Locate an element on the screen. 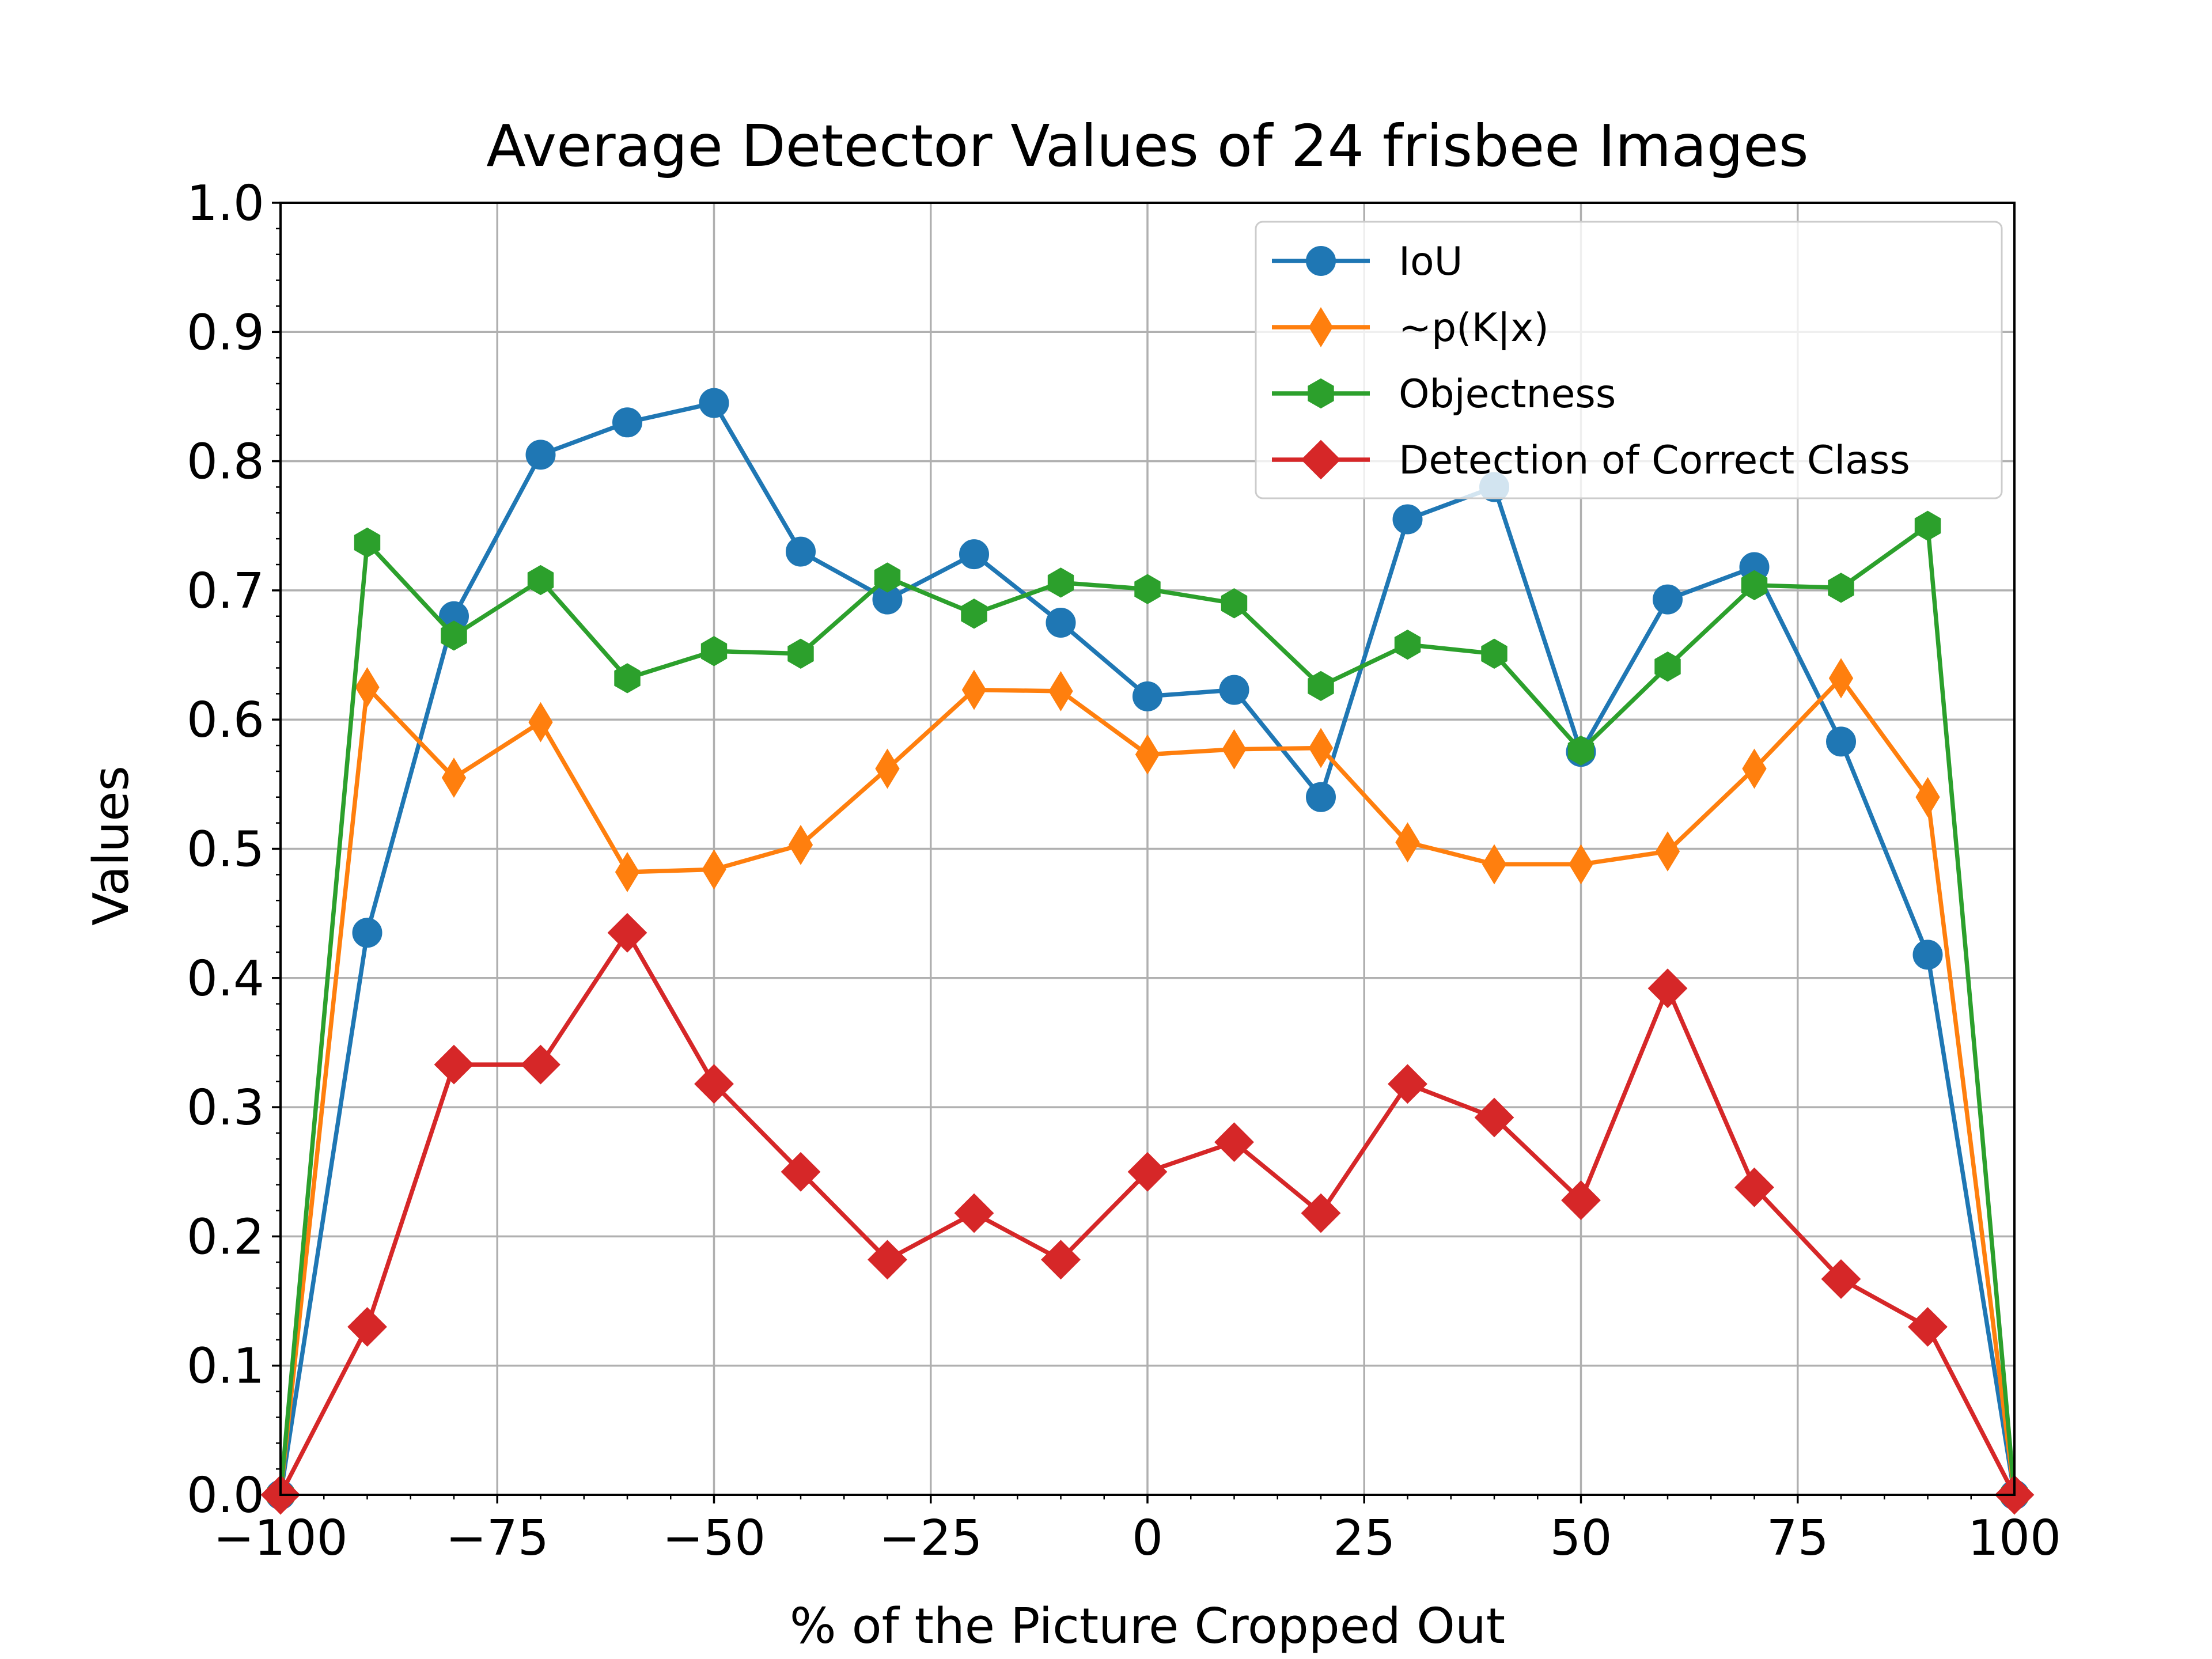 This screenshot has height=1659, width=2212. x-tick-label: −100 is located at coordinates (280, 1538).